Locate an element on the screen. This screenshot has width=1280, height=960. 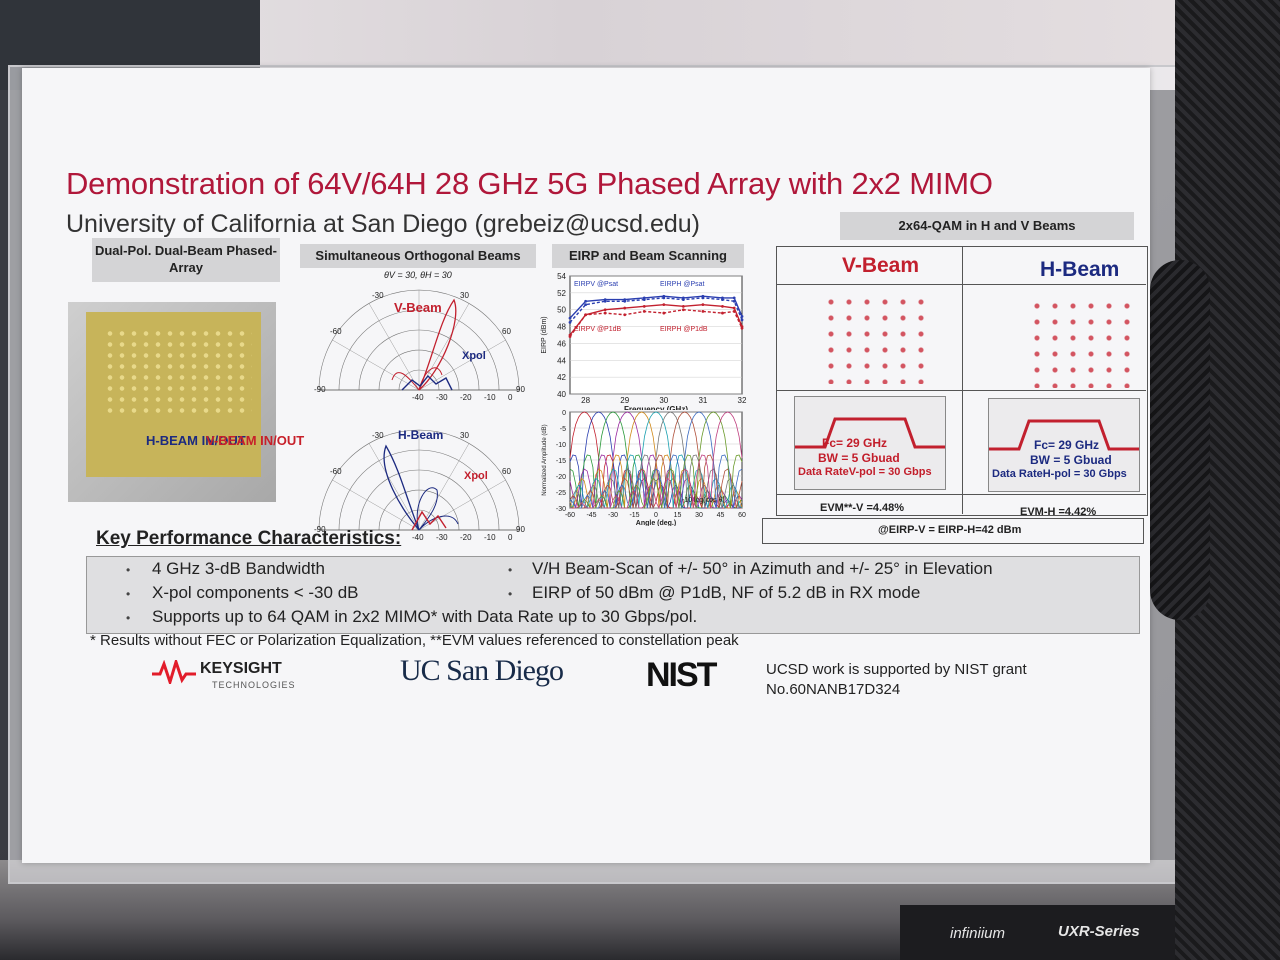
scan-legend: -10 log(cos θ) is located at coordinates (703, 500).